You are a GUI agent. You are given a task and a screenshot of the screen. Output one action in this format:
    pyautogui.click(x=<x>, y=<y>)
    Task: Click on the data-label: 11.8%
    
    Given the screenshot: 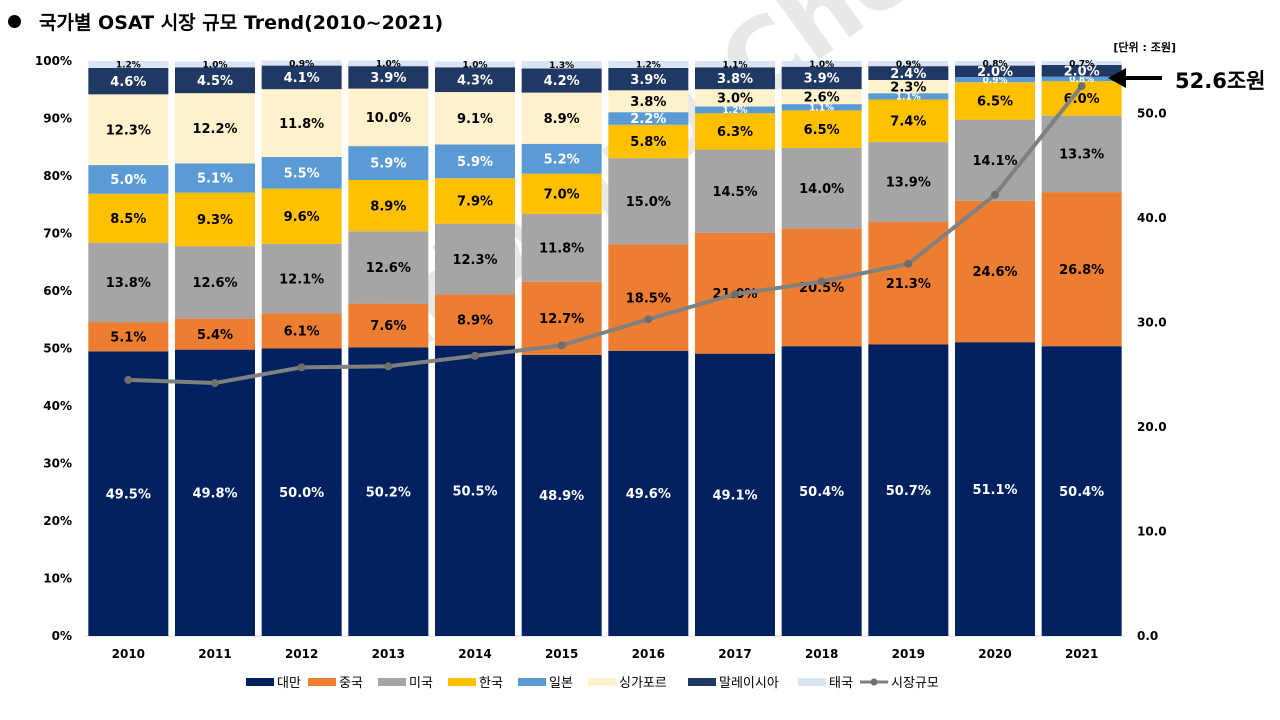 What is the action you would take?
    pyautogui.click(x=301, y=124)
    